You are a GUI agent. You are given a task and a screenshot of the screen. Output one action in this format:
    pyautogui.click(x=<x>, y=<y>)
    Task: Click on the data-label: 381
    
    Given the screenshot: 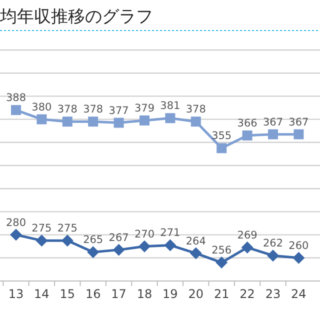 What is the action you would take?
    pyautogui.click(x=170, y=106)
    